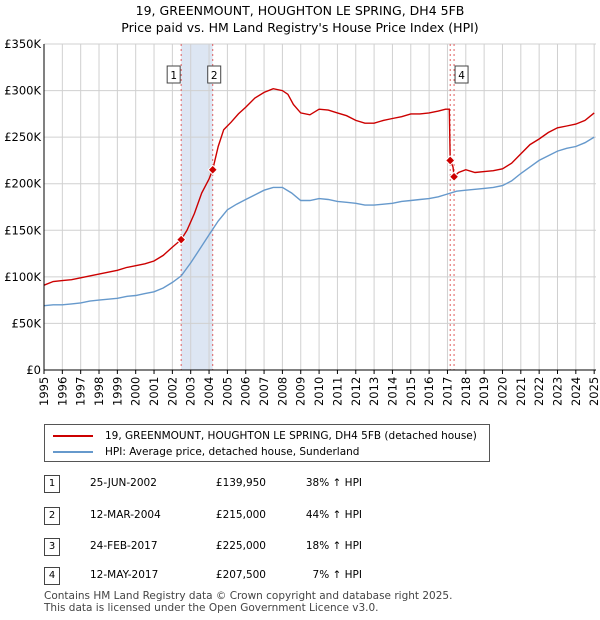  Describe the element at coordinates (521, 391) in the screenshot. I see `x-tick-label: 2021` at that location.